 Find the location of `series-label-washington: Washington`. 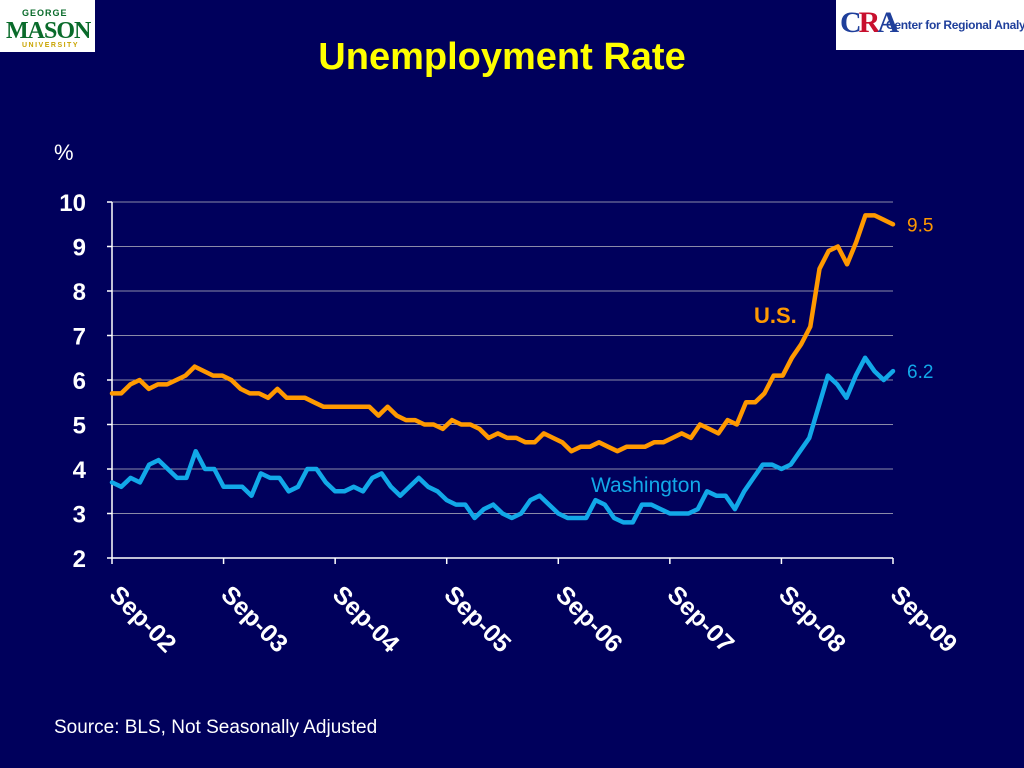

series-label-washington: Washington is located at coordinates (646, 485).